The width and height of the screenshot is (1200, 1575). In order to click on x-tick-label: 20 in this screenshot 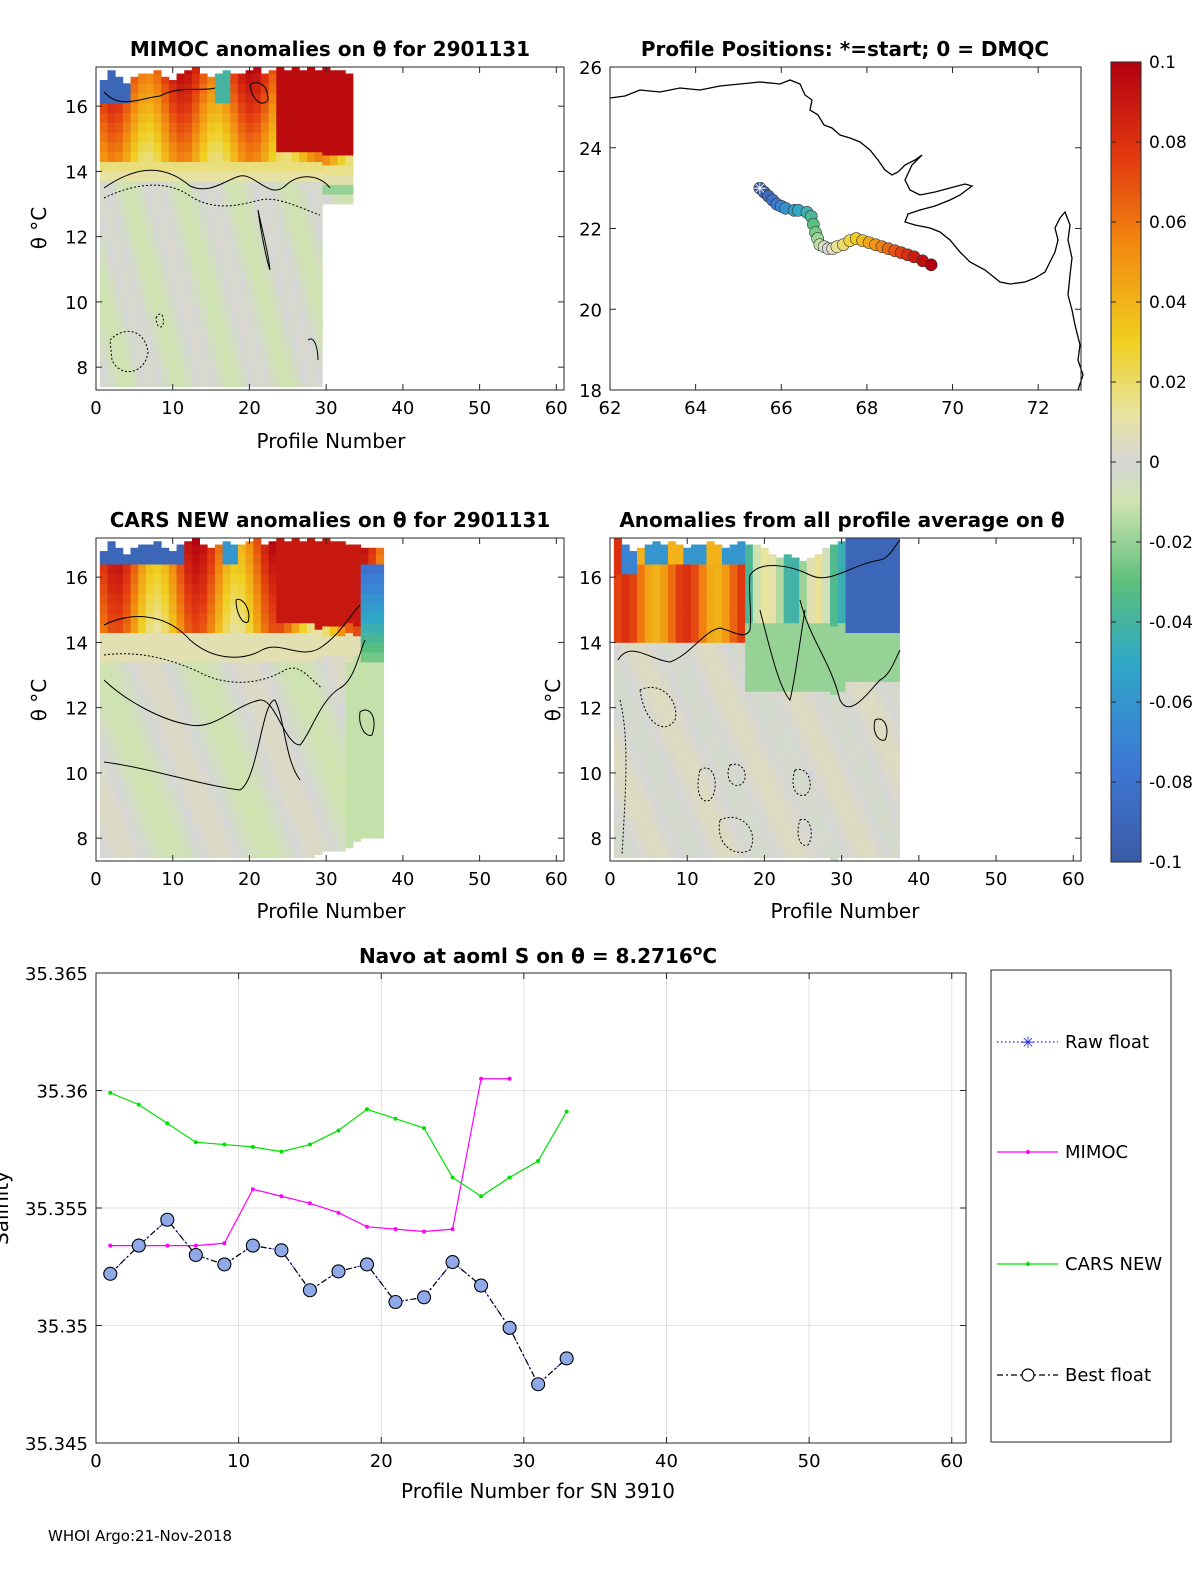, I will do `click(249, 408)`.